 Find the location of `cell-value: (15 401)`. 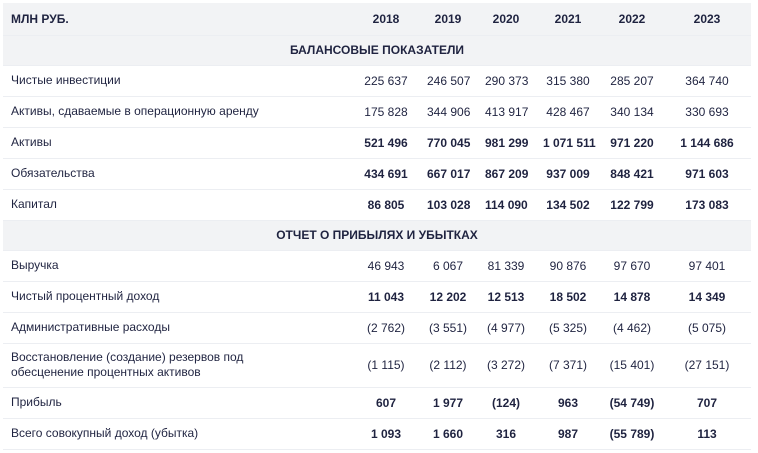

cell-value: (15 401) is located at coordinates (632, 365).